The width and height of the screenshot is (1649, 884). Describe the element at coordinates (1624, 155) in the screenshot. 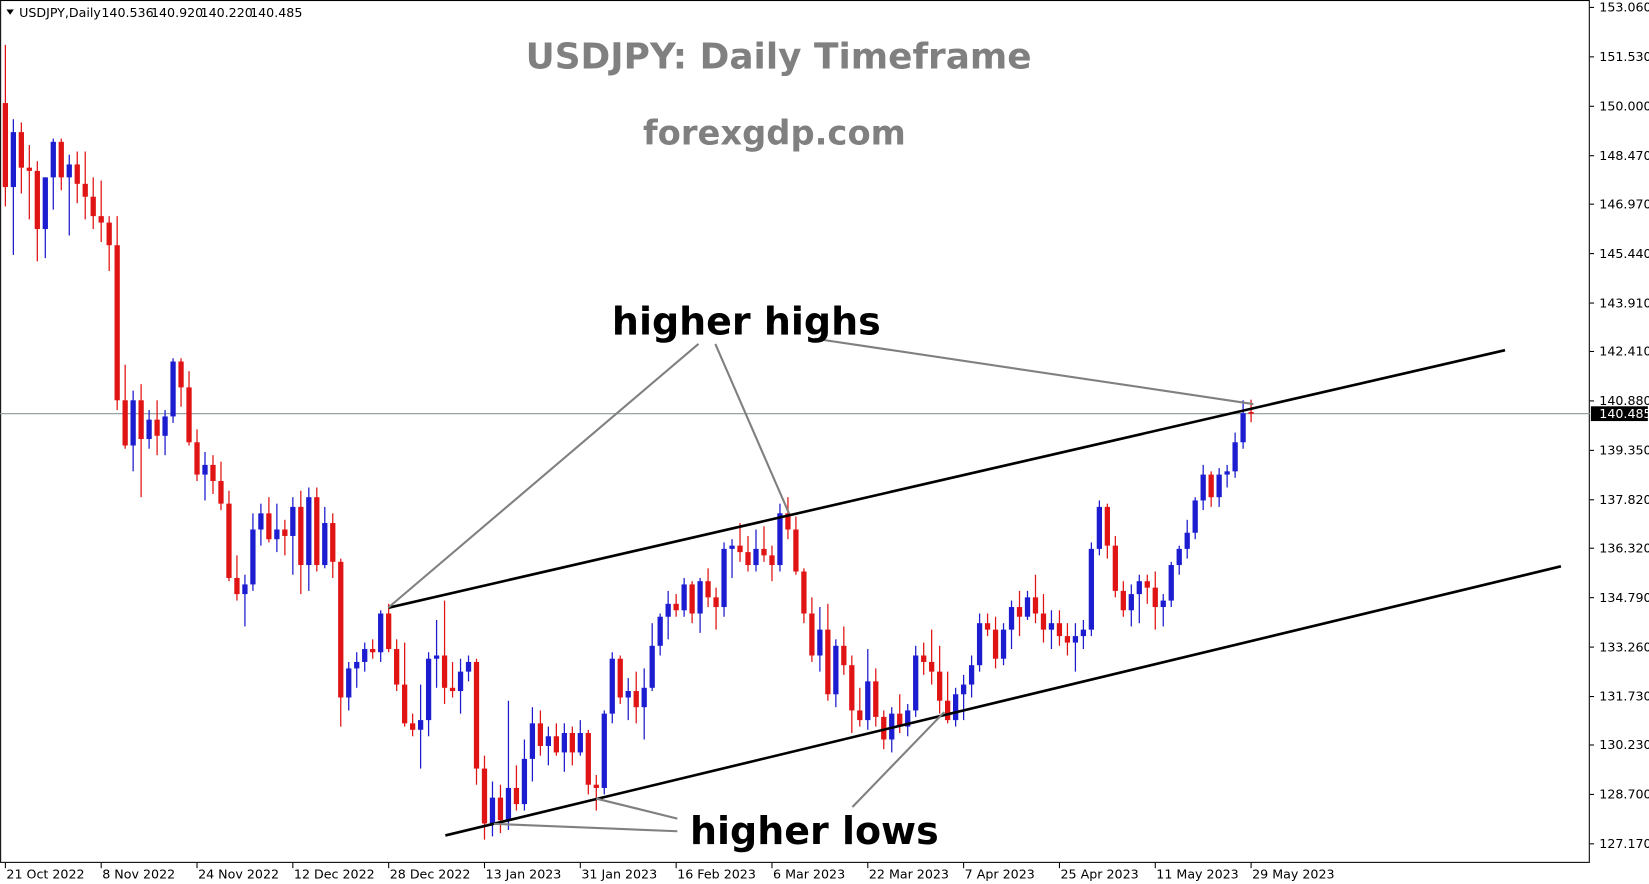

I see `y-tick-label: 148.470` at that location.